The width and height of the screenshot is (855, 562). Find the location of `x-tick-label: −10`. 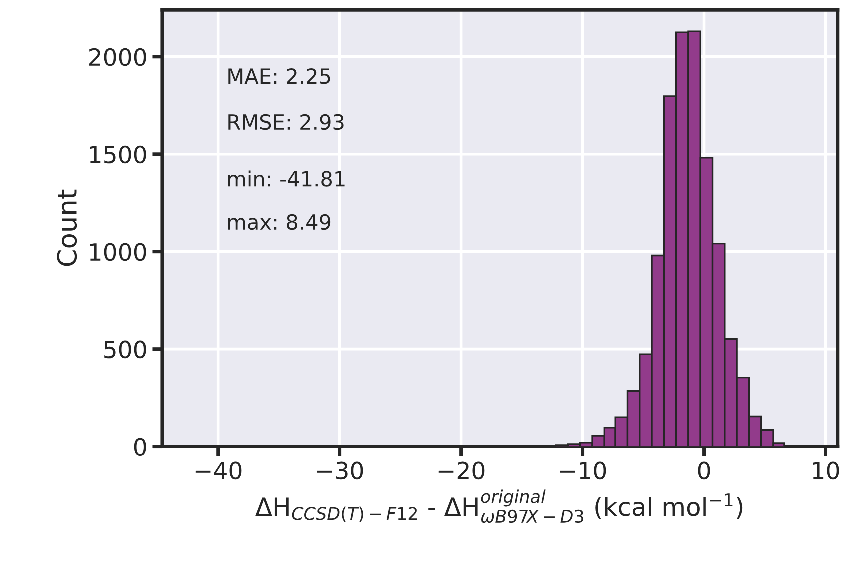

x-tick-label: −10 is located at coordinates (583, 471).